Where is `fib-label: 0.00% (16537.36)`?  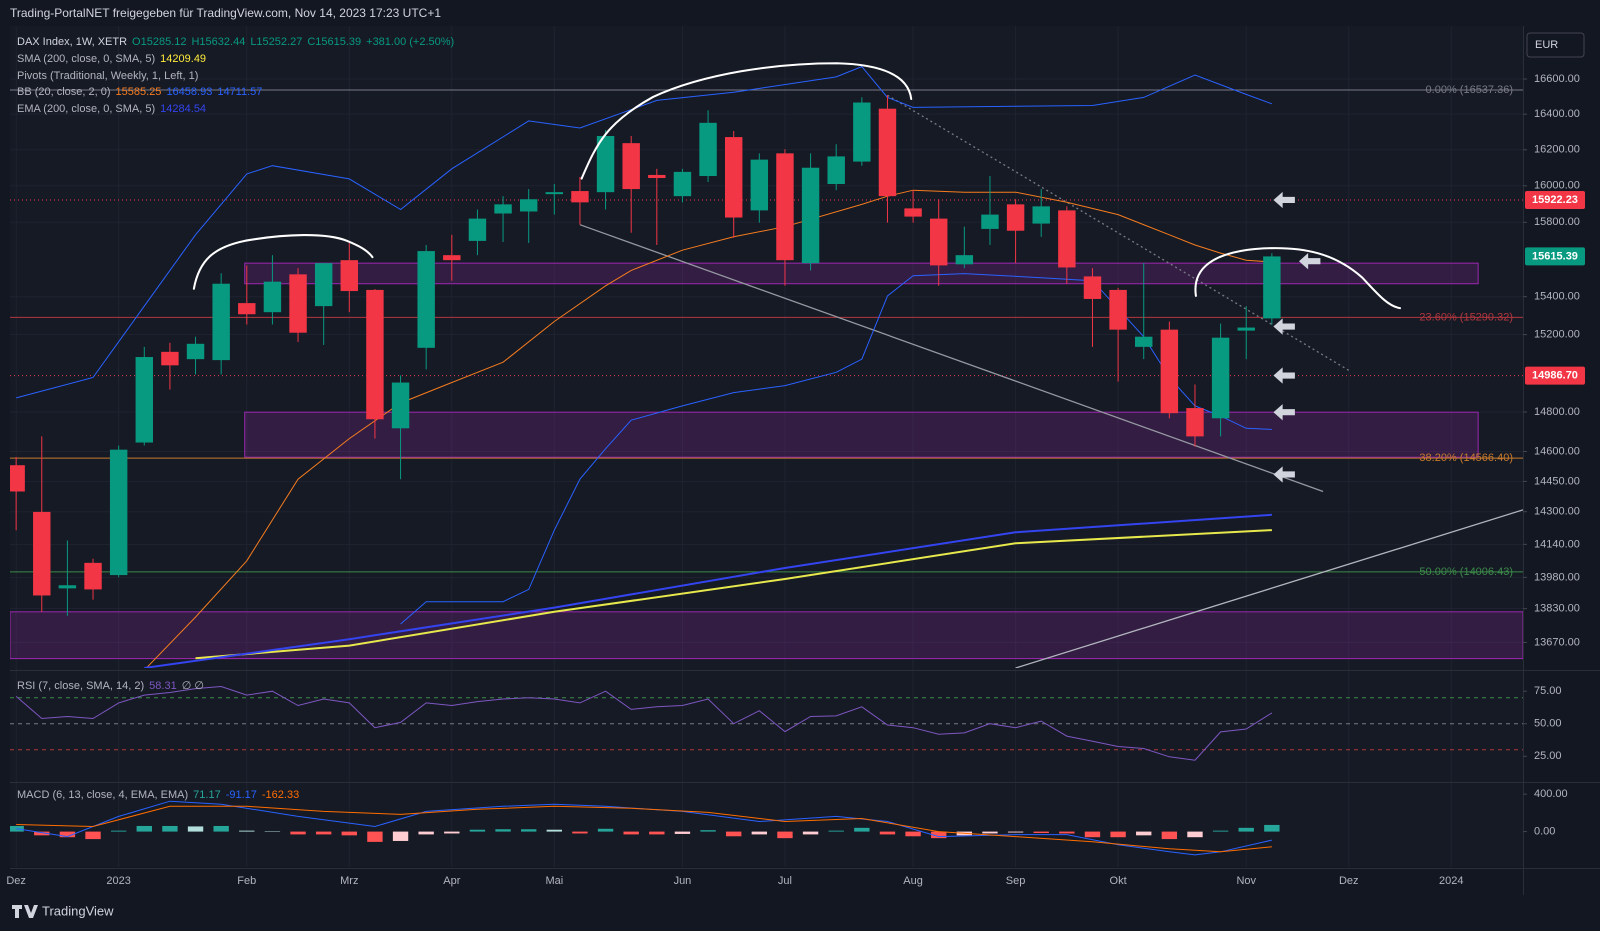
fib-label: 0.00% (16537.36) is located at coordinates (1469, 90).